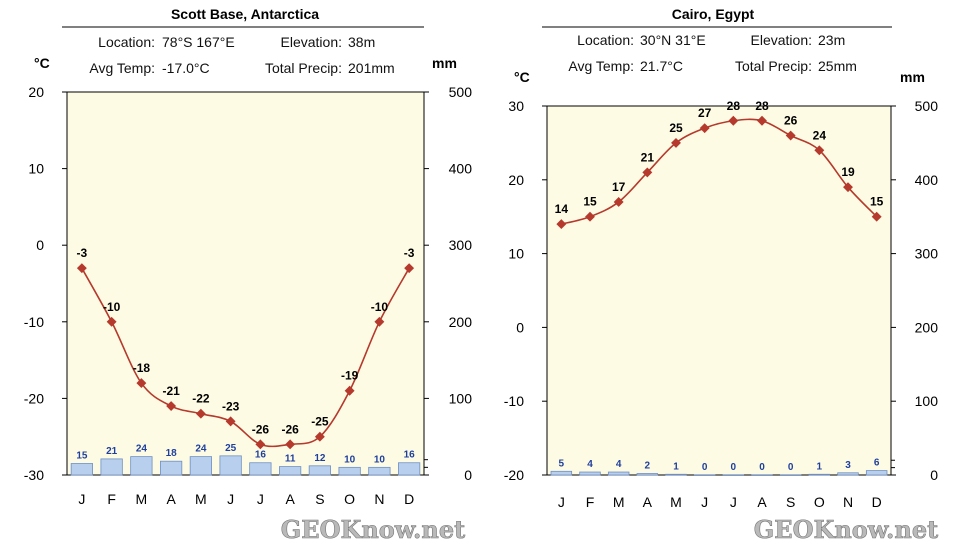 Image resolution: width=960 pixels, height=540 pixels. What do you see at coordinates (837, 66) in the screenshot?
I see `precip-value: 25mm` at bounding box center [837, 66].